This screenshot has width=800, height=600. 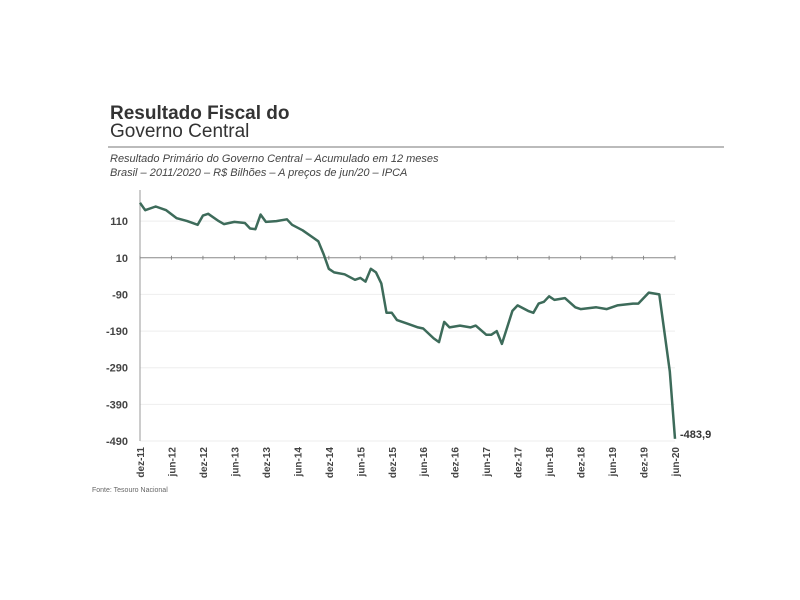 What do you see at coordinates (200, 113) in the screenshot?
I see `chart-title: Resultado Fiscal do` at bounding box center [200, 113].